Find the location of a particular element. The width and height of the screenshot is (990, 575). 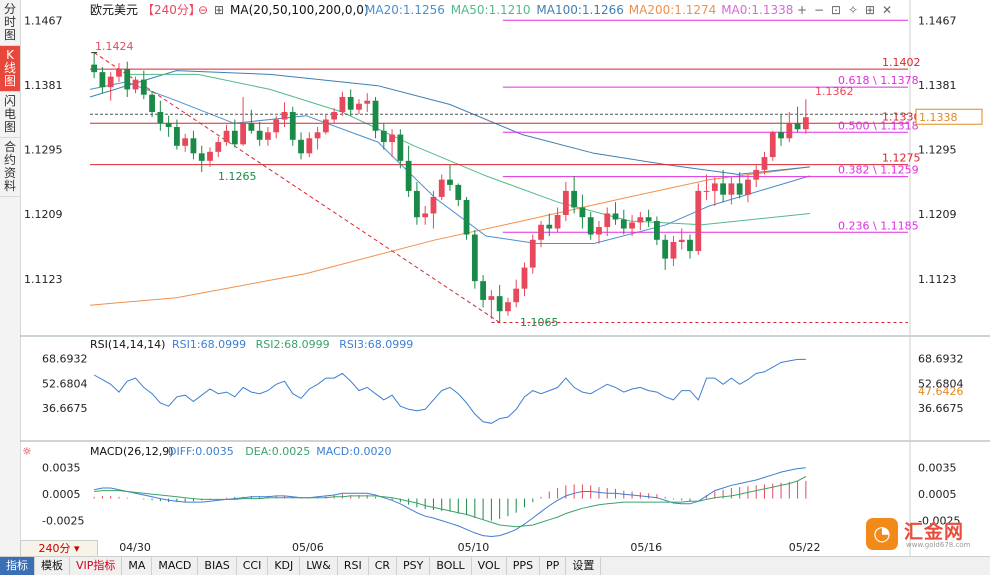

tab-indicators: 指标 is located at coordinates (17, 566).